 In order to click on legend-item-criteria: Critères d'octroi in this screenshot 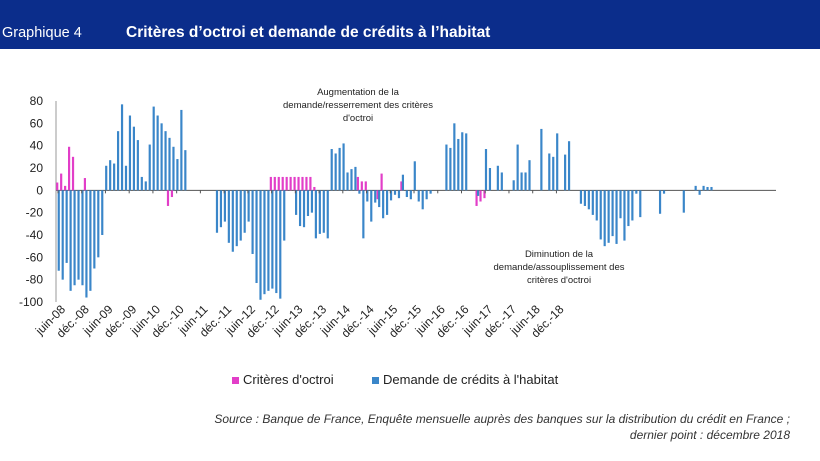, I will do `click(283, 379)`.